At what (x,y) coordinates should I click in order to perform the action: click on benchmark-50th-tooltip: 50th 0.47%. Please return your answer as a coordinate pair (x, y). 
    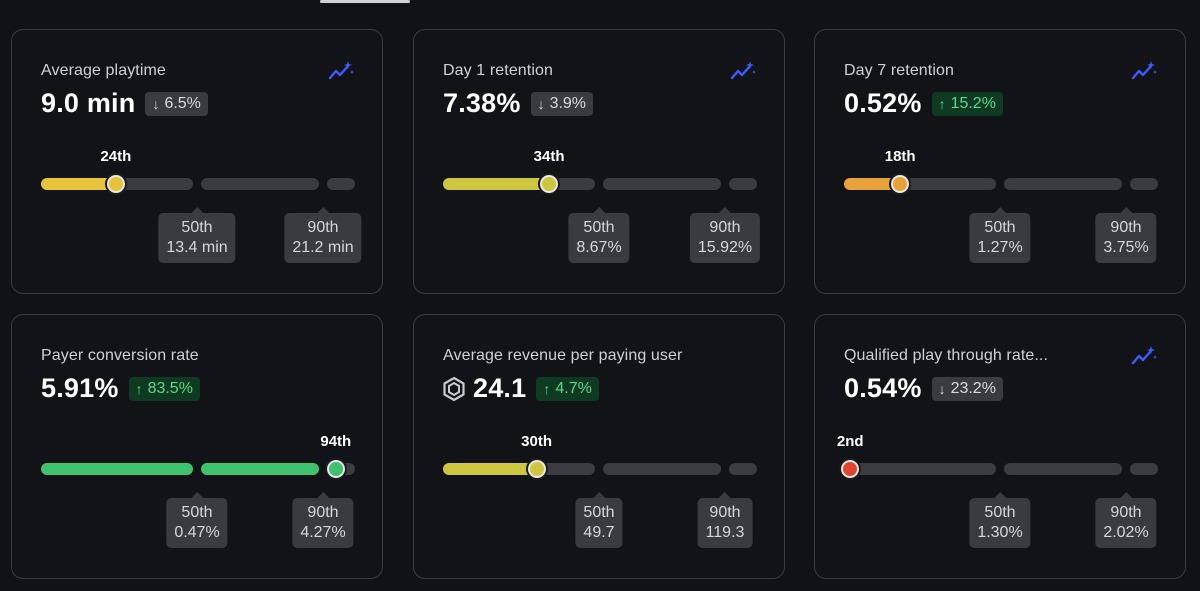
    Looking at the image, I should click on (197, 523).